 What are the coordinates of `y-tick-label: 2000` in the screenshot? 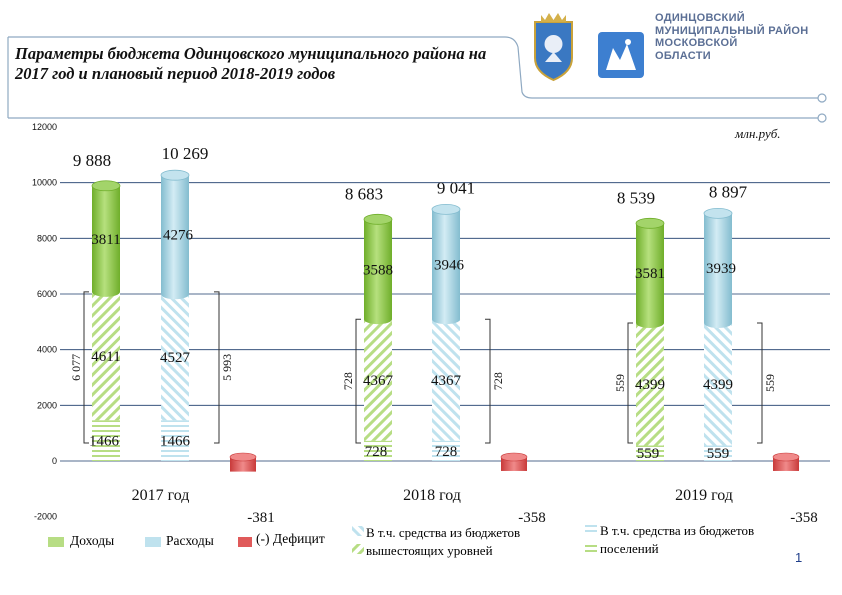 It's located at (47, 405).